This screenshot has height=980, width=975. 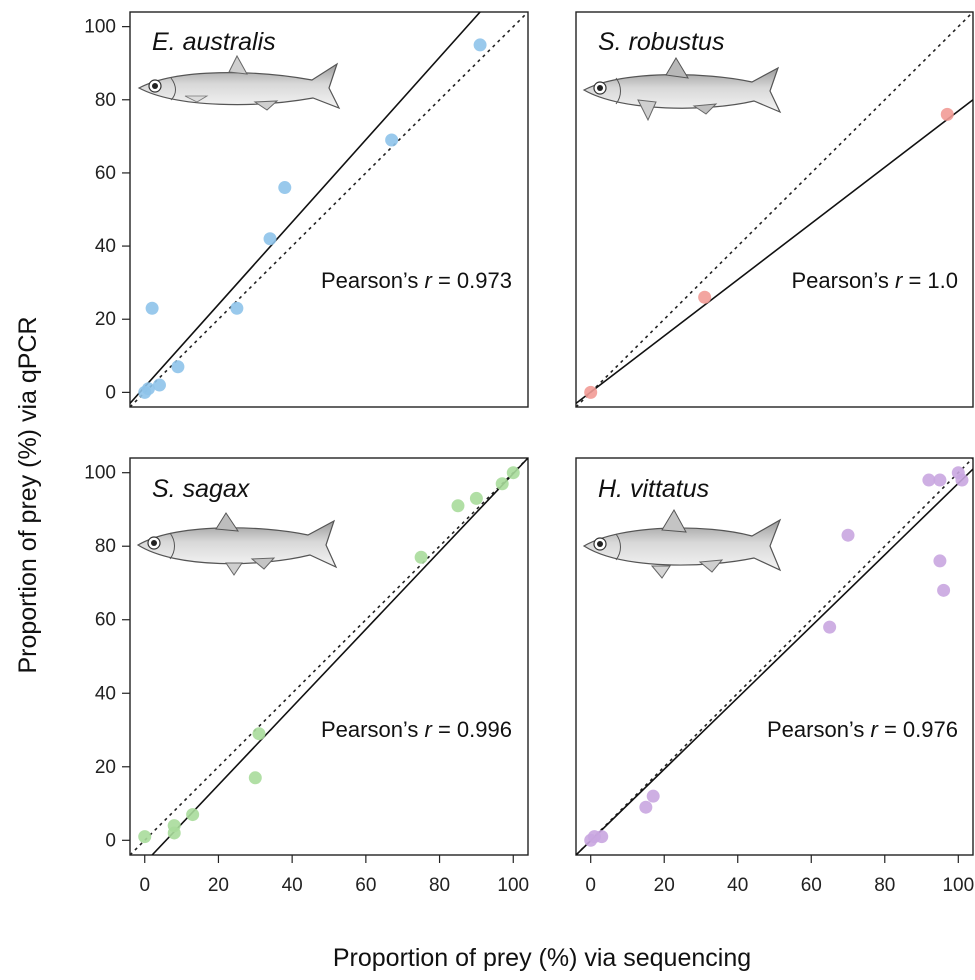 What do you see at coordinates (682, 89) in the screenshot?
I see `fish-illustration-s-robustus` at bounding box center [682, 89].